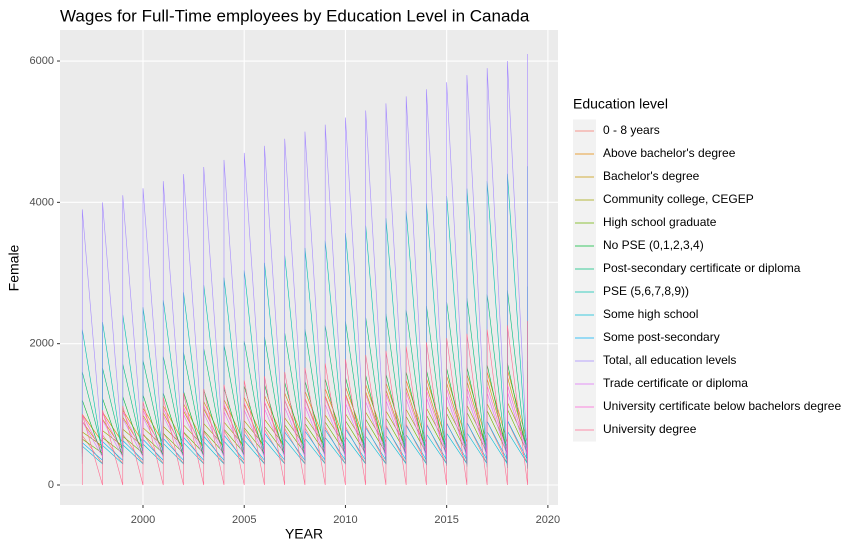 Image resolution: width=862 pixels, height=550 pixels. Describe the element at coordinates (304, 534) in the screenshot. I see `x-axis-title: YEAR` at that location.